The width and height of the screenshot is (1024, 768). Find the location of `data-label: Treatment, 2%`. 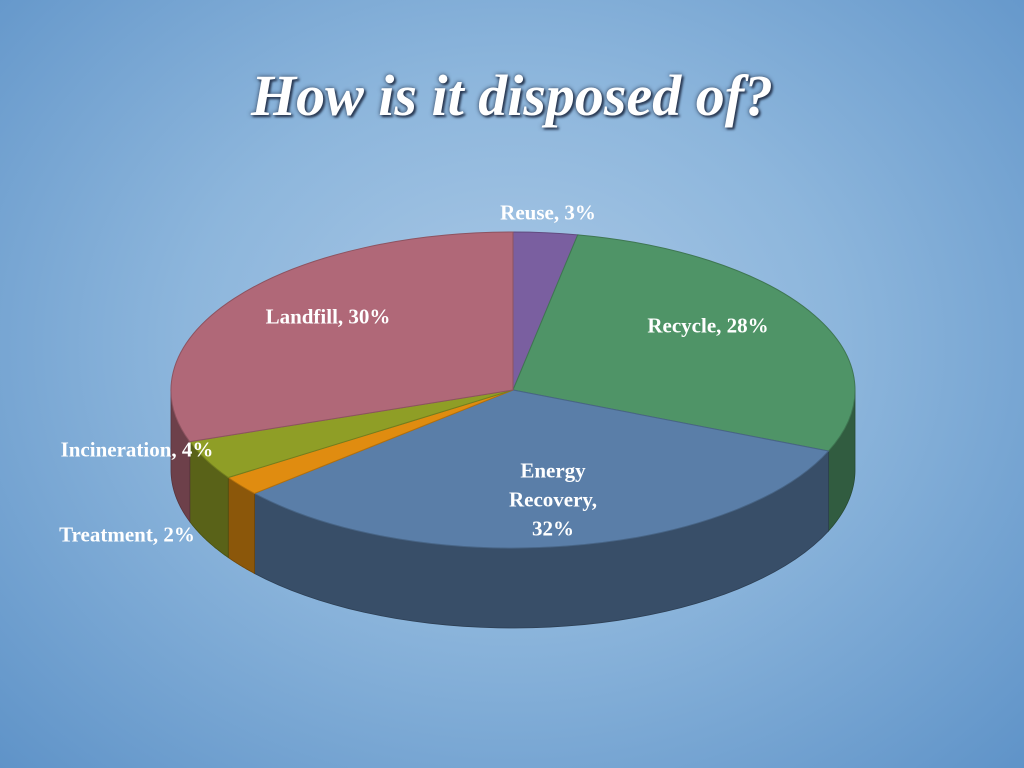

data-label: Treatment, 2% is located at coordinates (127, 534).